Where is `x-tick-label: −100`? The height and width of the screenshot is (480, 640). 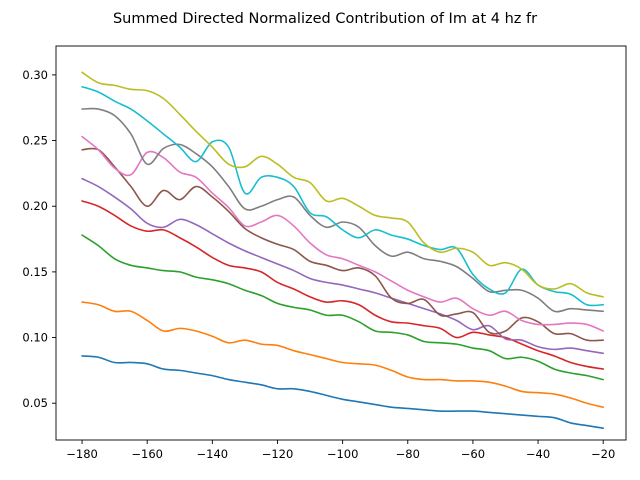
x-tick-label: −100 is located at coordinates (343, 454).